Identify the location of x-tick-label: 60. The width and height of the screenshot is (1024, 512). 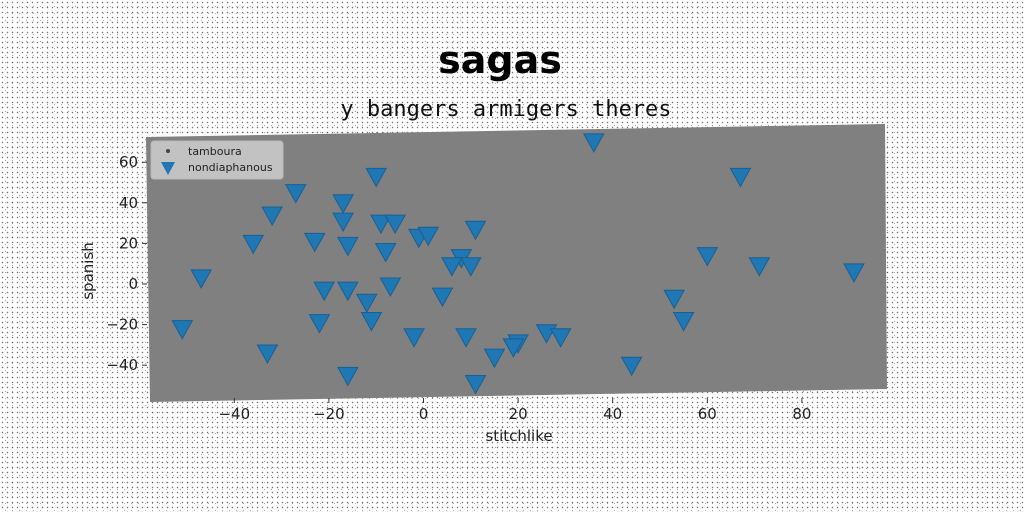
(707, 414).